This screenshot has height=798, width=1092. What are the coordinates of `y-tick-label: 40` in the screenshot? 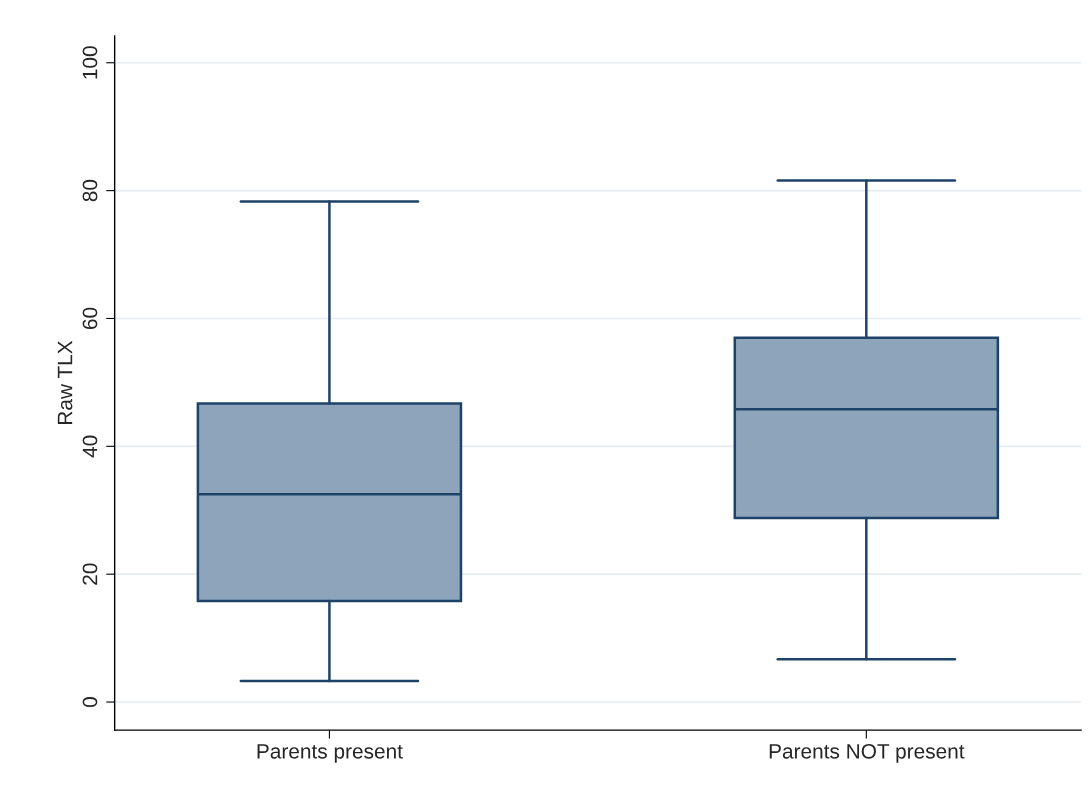 It's located at (90, 446).